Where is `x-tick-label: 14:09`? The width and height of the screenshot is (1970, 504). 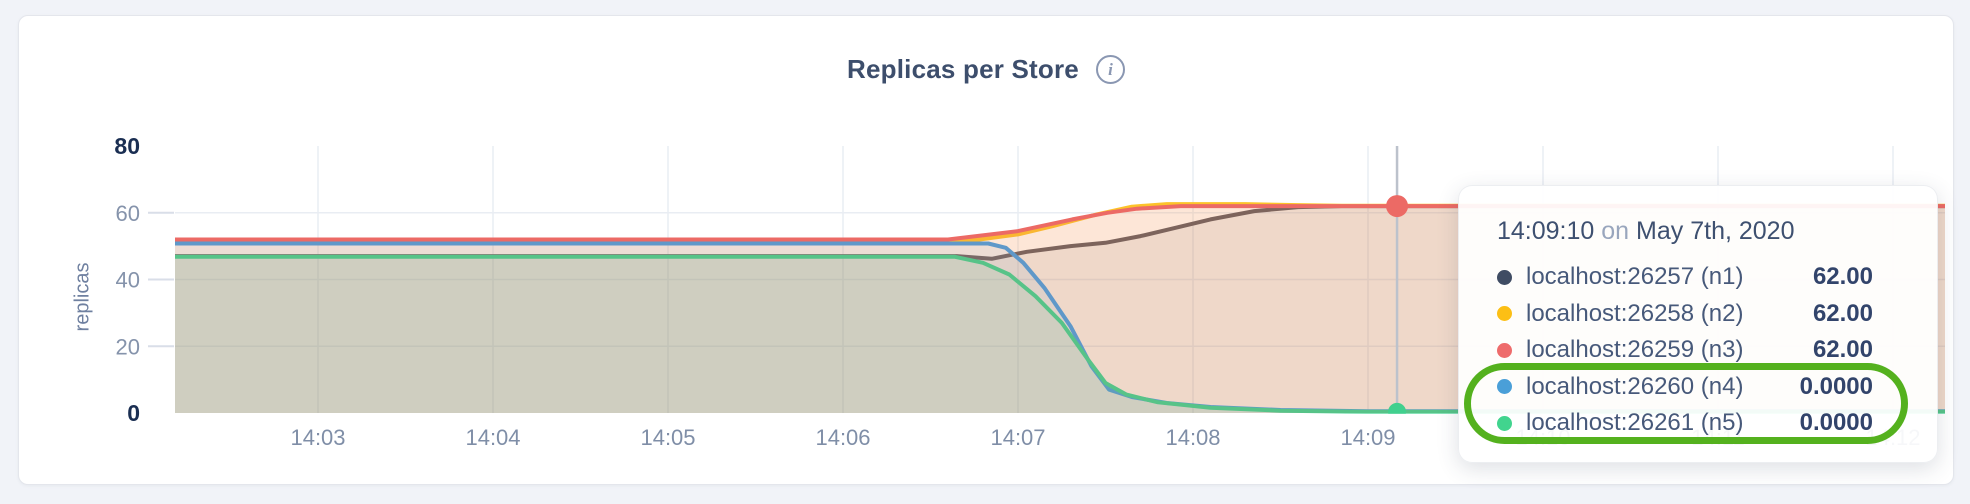
x-tick-label: 14:09 is located at coordinates (1367, 437).